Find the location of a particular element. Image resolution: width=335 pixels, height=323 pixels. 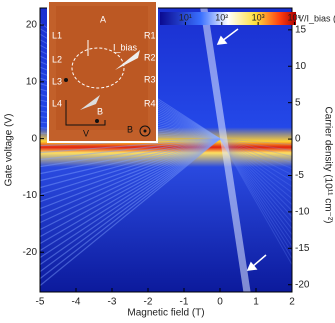

y2-tick-label: -15 is located at coordinates (302, 248).